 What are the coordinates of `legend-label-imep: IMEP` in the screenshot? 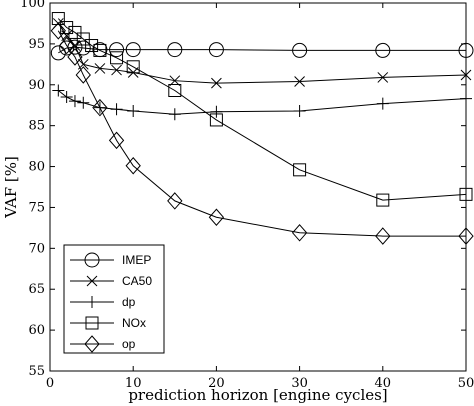 It's located at (136, 260).